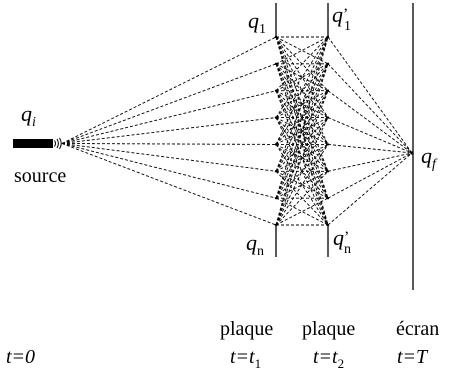  I want to click on label-qf-main: q, so click(426, 155).